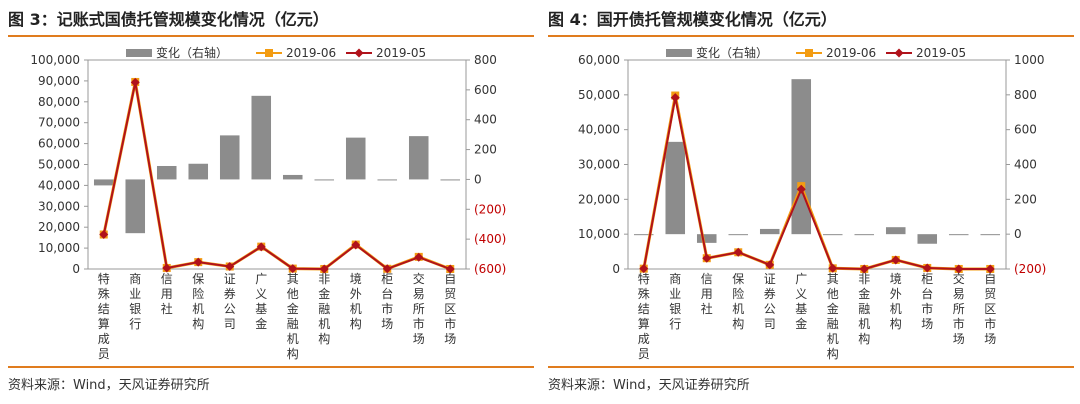 This screenshot has height=404, width=1080. Describe the element at coordinates (1025, 165) in the screenshot. I see `right-tick-label: 400` at that location.